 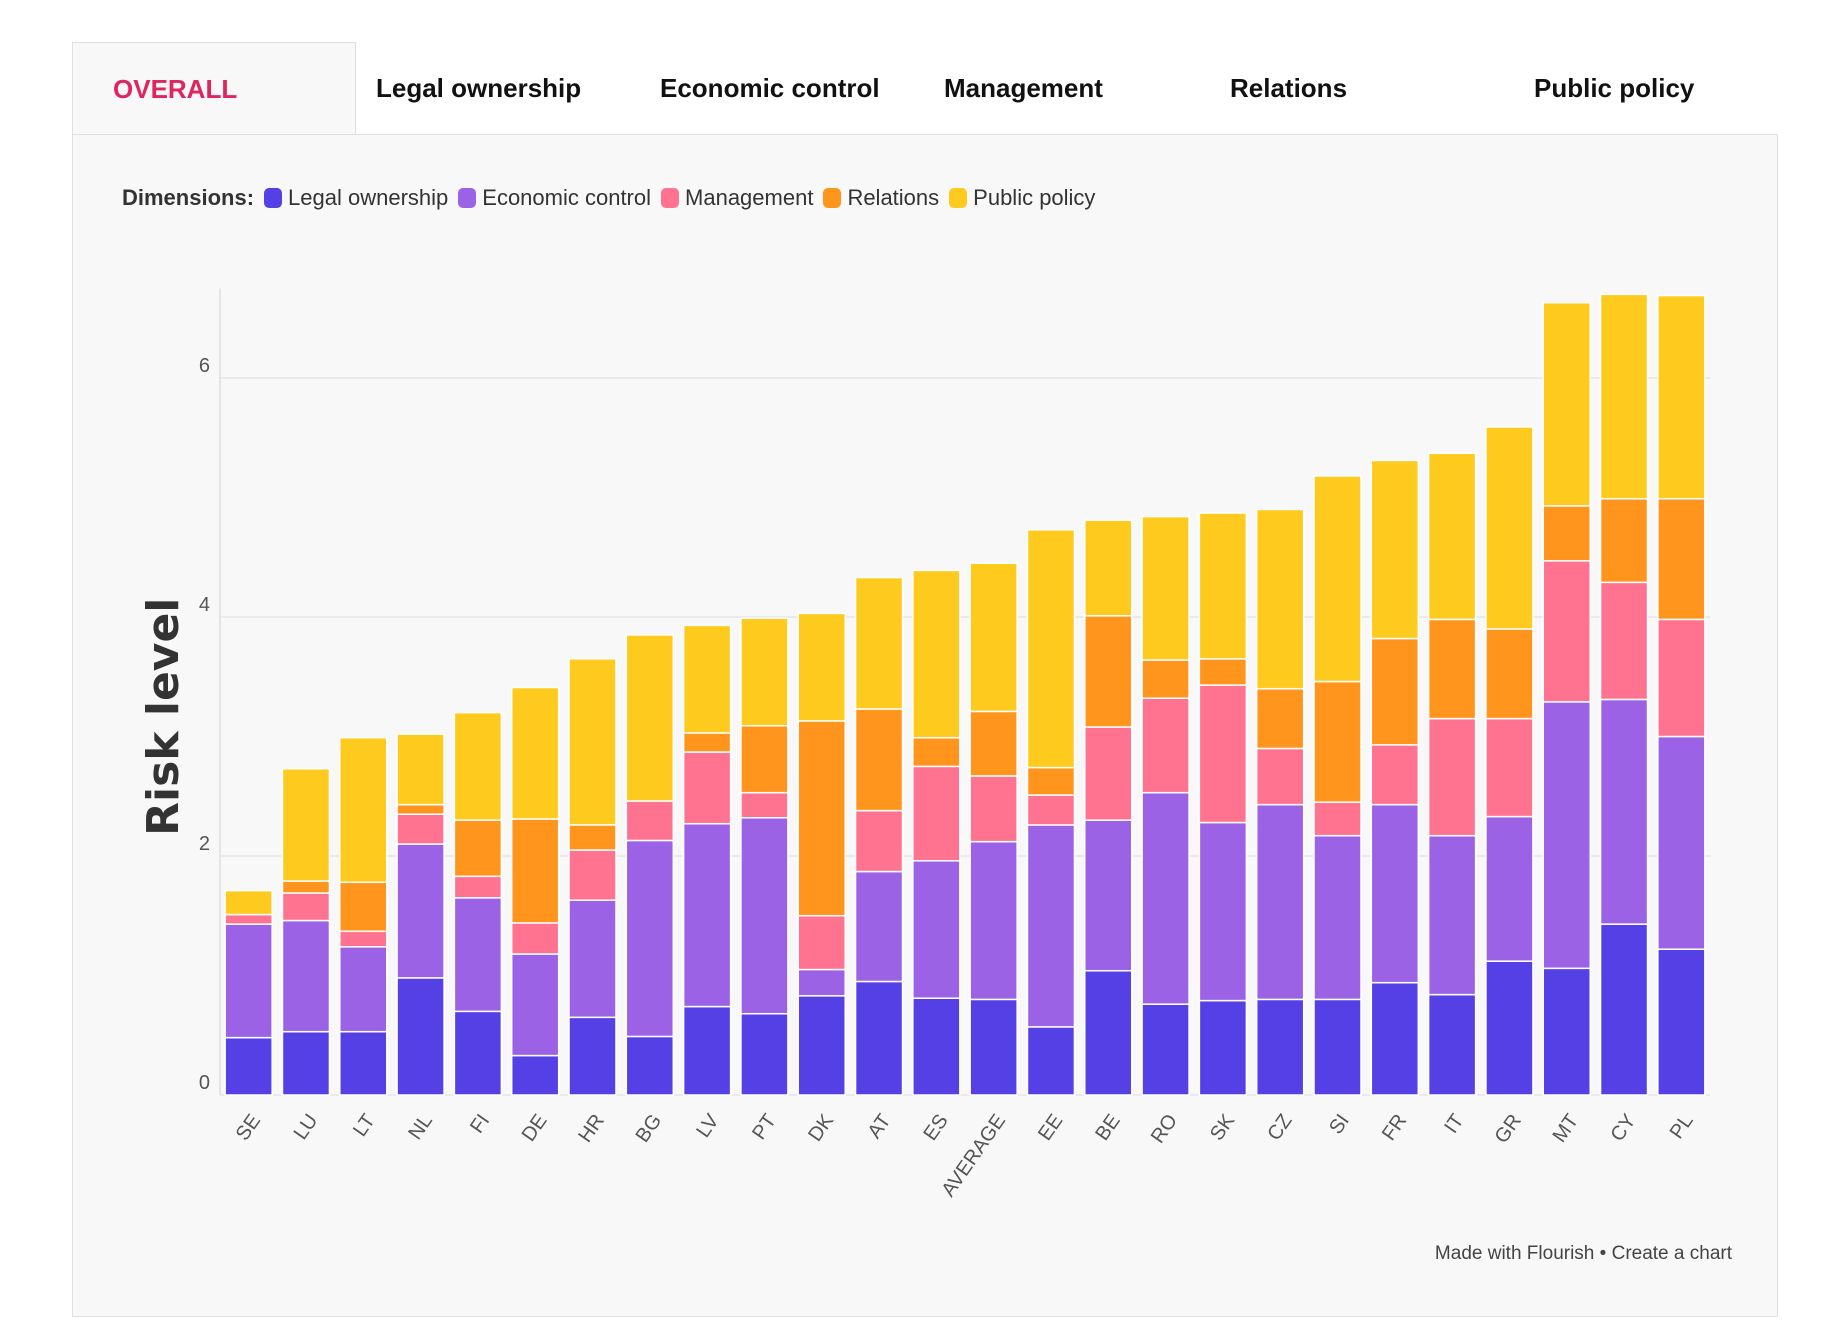 I want to click on x-tick-label: SE, so click(x=248, y=1127).